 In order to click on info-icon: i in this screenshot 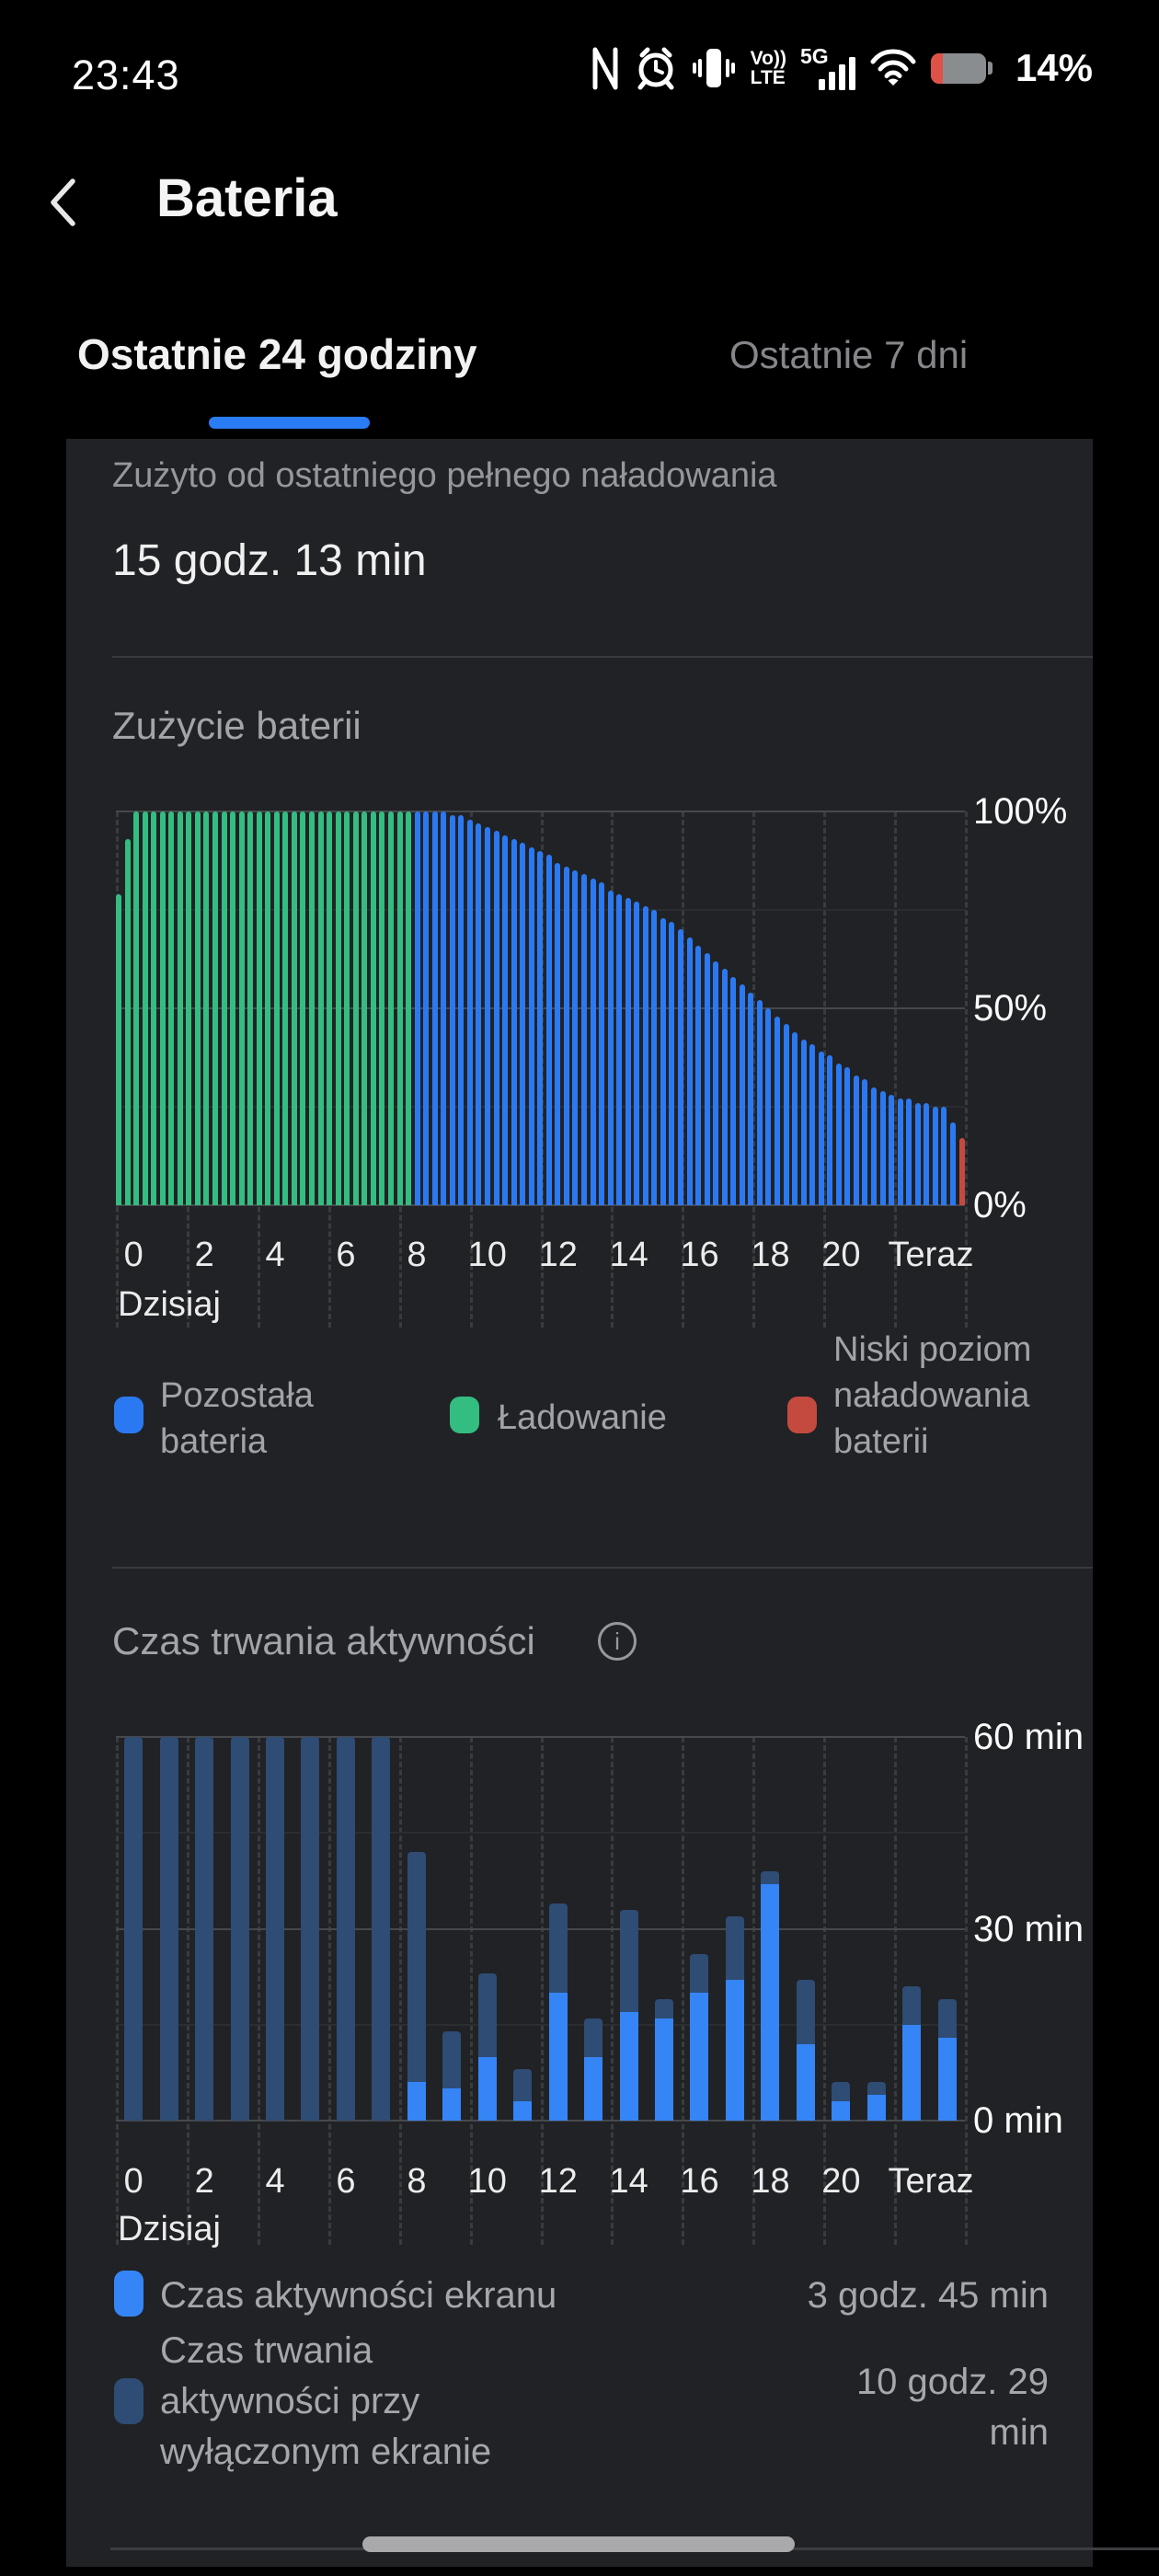, I will do `click(617, 1641)`.